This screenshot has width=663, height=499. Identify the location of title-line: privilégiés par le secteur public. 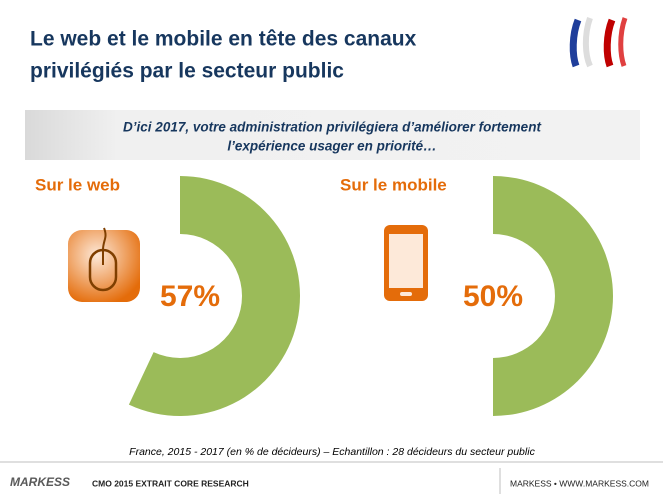
(187, 71).